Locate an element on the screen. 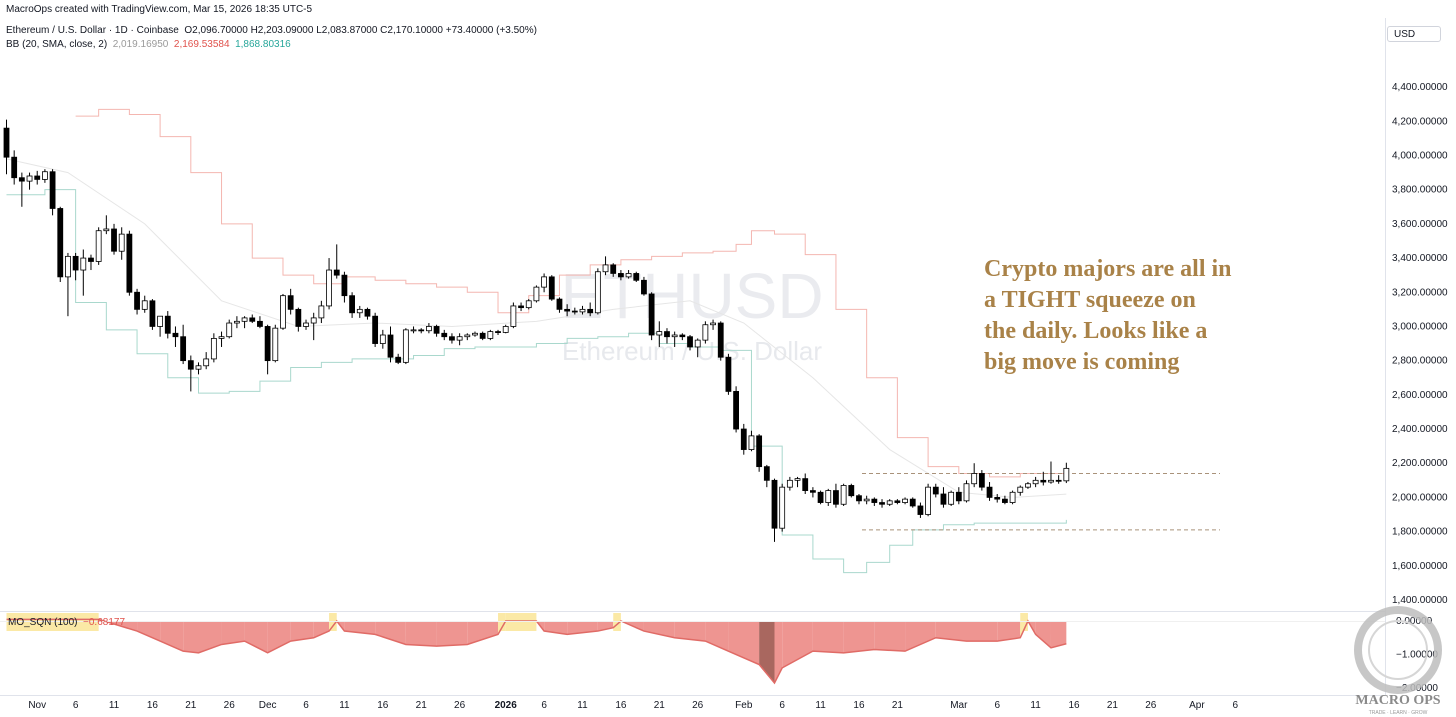 This screenshot has height=717, width=1456. currency-button: USD is located at coordinates (1414, 34).